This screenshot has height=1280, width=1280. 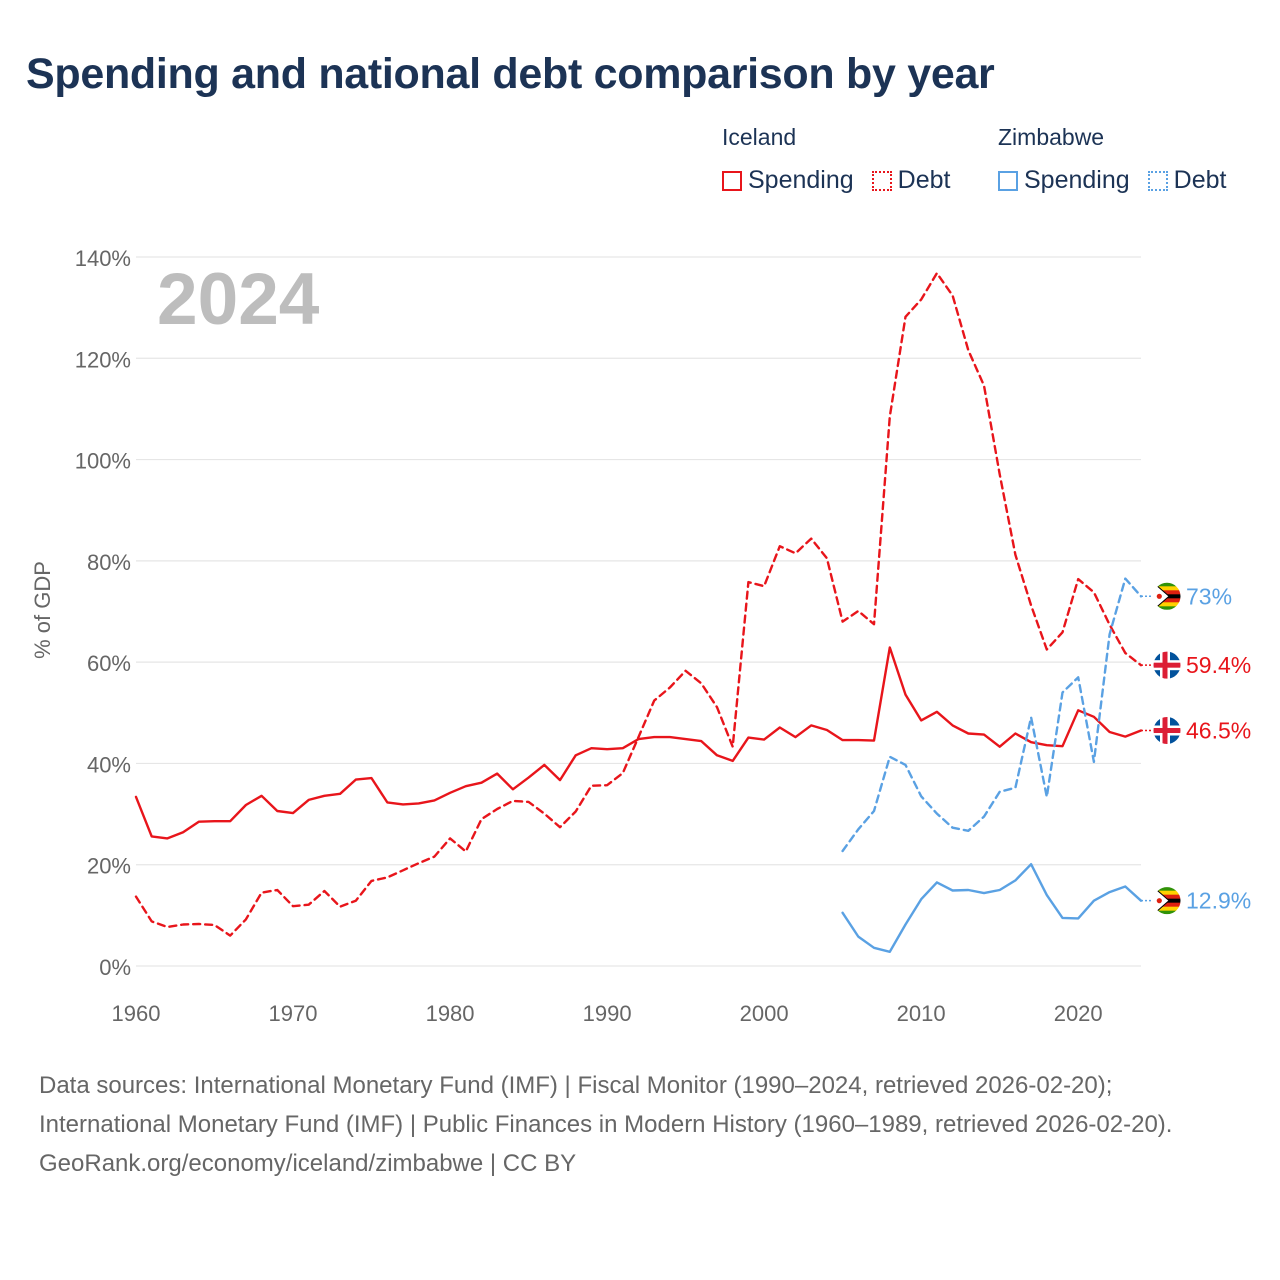 I want to click on series-line-zimbabwe-spending, so click(x=992, y=908).